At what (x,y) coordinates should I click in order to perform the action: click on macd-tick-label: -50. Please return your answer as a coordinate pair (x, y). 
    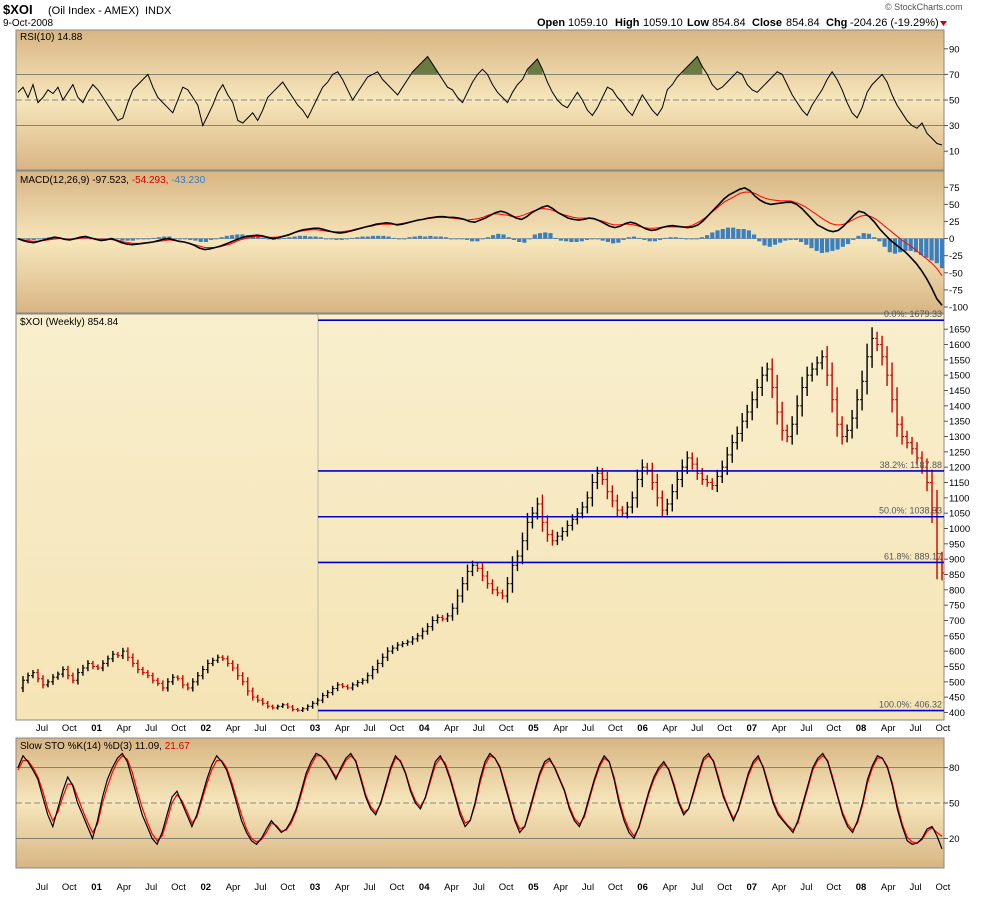
    Looking at the image, I should click on (956, 273).